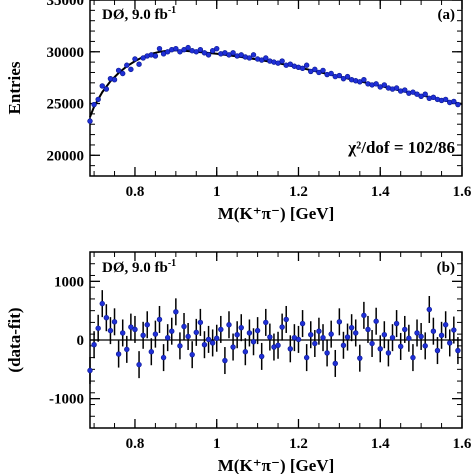 The height and width of the screenshot is (474, 474). Describe the element at coordinates (447, 15) in the screenshot. I see `a-panel-label: (a)` at that location.